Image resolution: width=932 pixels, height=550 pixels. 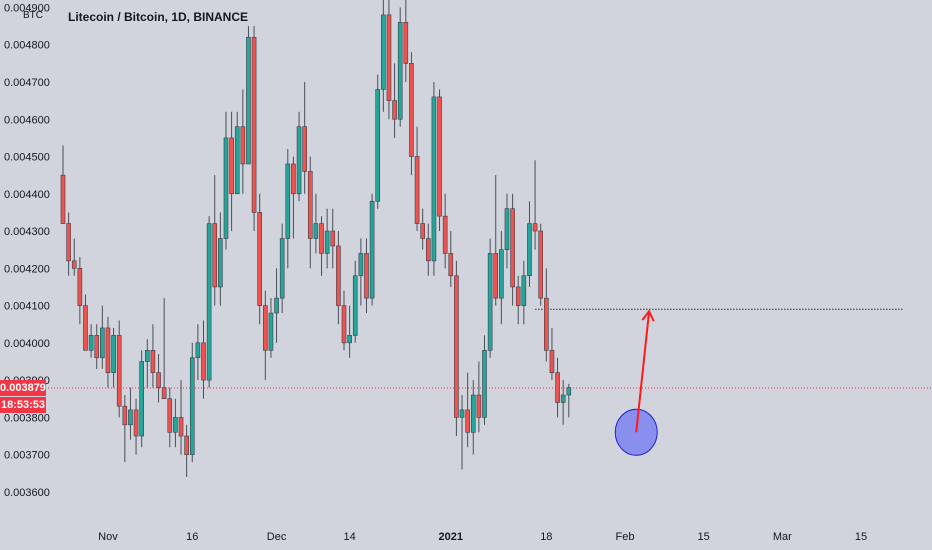 What do you see at coordinates (648, 315) in the screenshot?
I see `arrow-head` at bounding box center [648, 315].